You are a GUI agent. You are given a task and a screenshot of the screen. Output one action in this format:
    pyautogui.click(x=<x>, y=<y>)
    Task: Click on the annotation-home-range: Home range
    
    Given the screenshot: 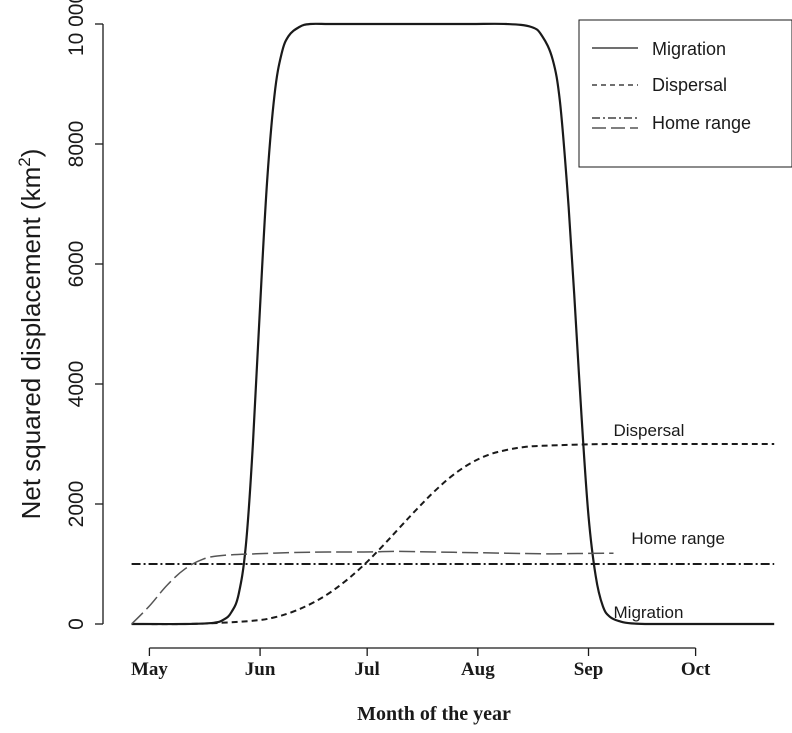 What is the action you would take?
    pyautogui.click(x=678, y=538)
    